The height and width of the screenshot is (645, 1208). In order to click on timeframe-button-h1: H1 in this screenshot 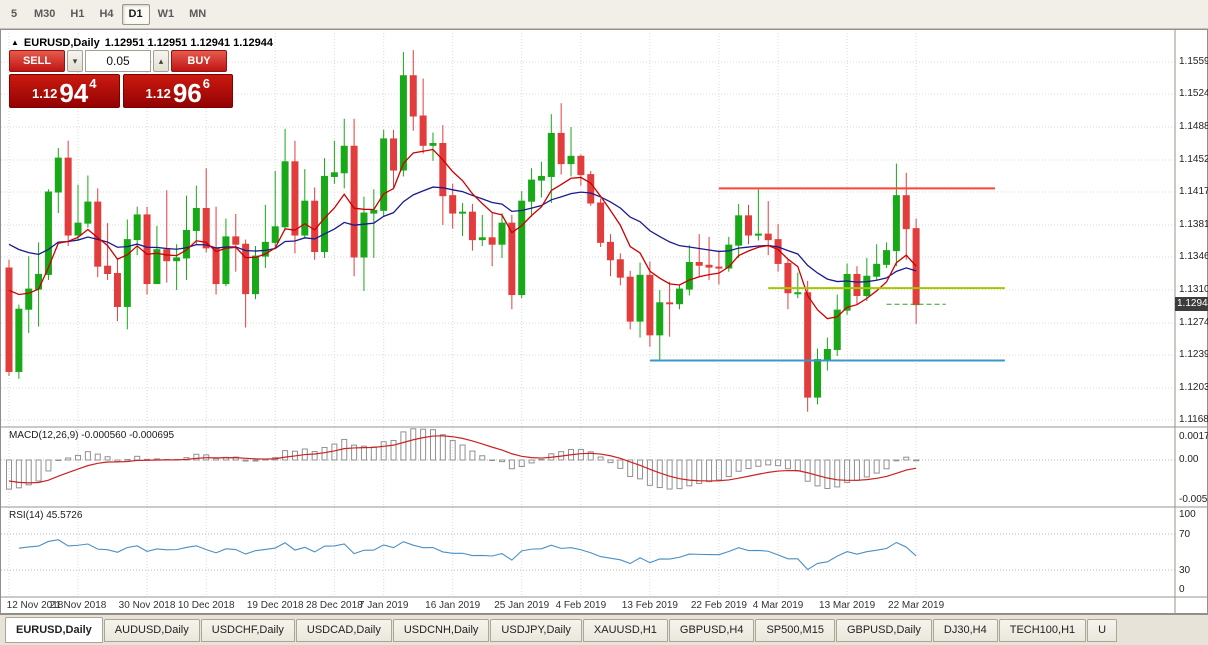, I will do `click(77, 14)`.